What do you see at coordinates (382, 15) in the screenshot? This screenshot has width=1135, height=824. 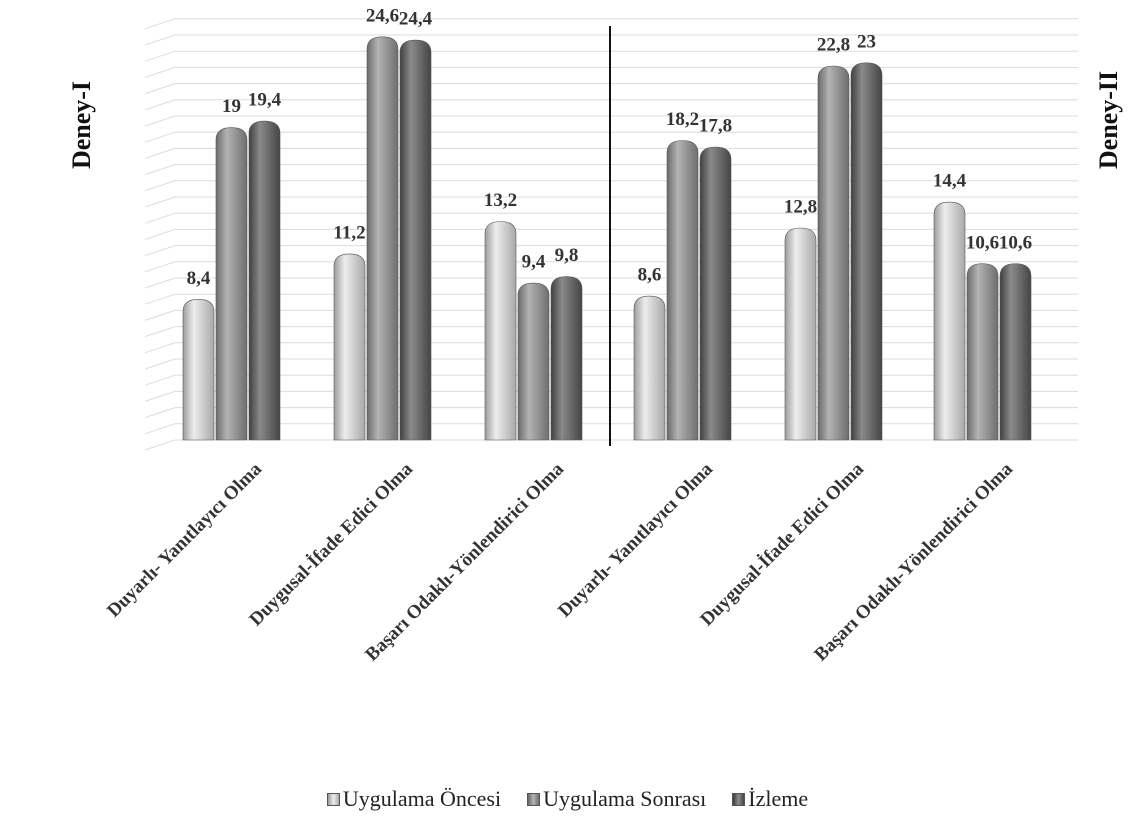 I see `data-label: 24,6` at bounding box center [382, 15].